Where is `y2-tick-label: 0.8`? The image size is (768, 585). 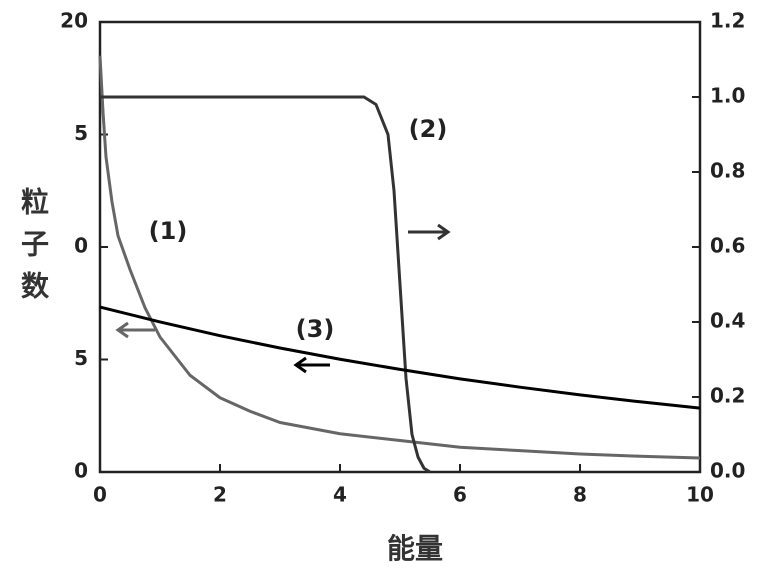 y2-tick-label: 0.8 is located at coordinates (727, 171).